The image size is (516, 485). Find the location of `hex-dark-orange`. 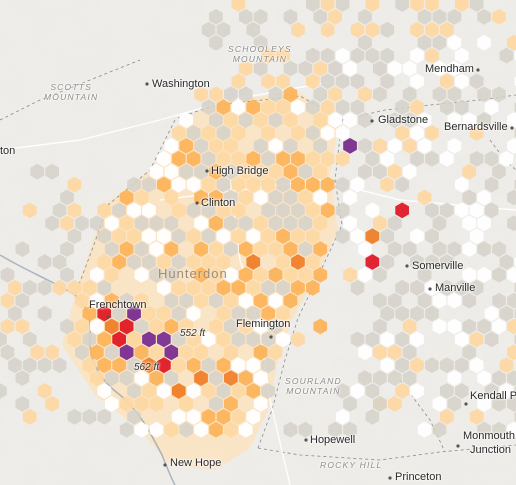

hex-dark-orange is located at coordinates (372, 236).